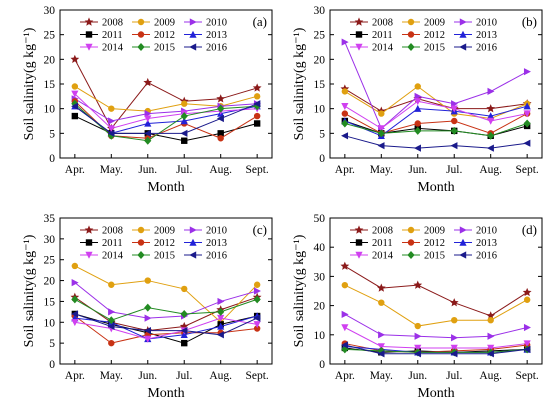 Image resolution: width=550 pixels, height=412 pixels. Describe the element at coordinates (320, 11) in the screenshot. I see `y-tick-label: 30` at that location.